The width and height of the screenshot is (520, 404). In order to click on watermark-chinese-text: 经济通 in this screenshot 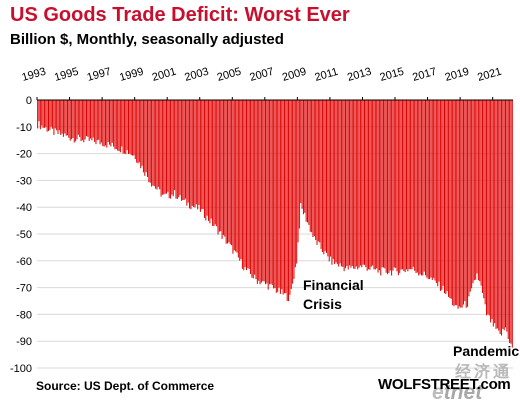, I will do `click(484, 372)`.